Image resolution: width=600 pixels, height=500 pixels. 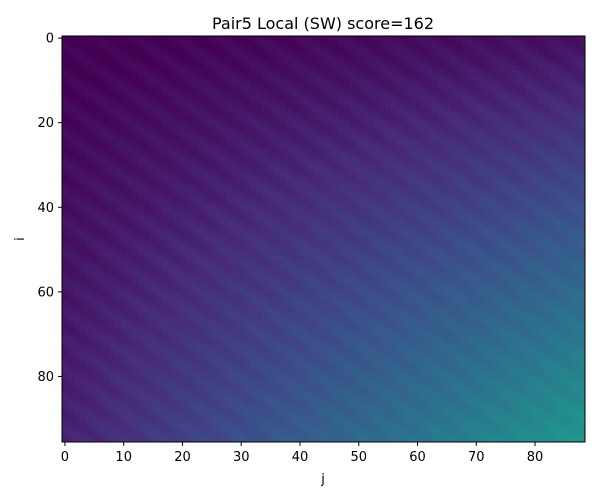 What do you see at coordinates (241, 457) in the screenshot?
I see `x-tick-label: 30` at bounding box center [241, 457].